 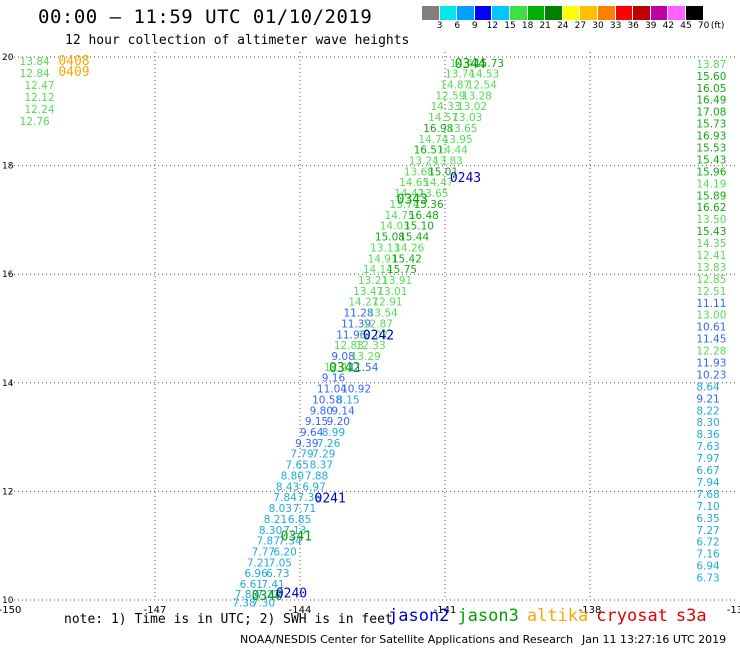 I want to click on swh-value-label: 11.93, so click(x=711, y=364).